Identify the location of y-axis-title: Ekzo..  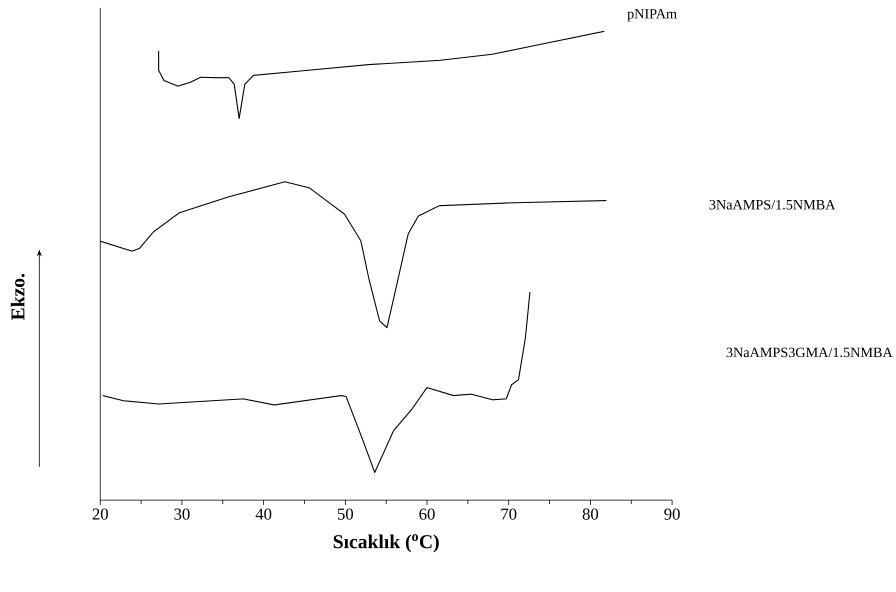
(17, 297).